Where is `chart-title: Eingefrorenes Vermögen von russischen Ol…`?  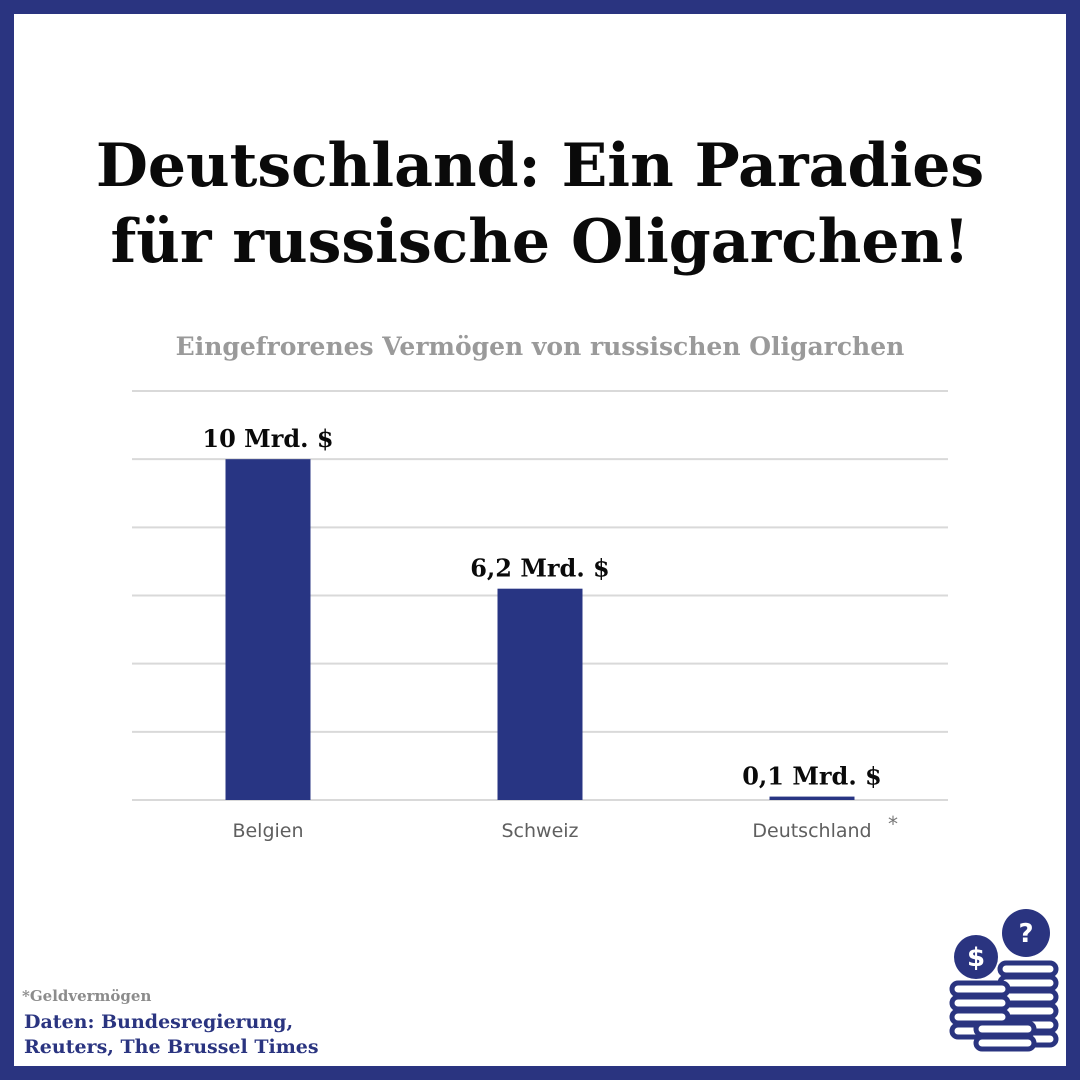
chart-title: Eingefrorenes Vermögen von russischen Ol… is located at coordinates (540, 346).